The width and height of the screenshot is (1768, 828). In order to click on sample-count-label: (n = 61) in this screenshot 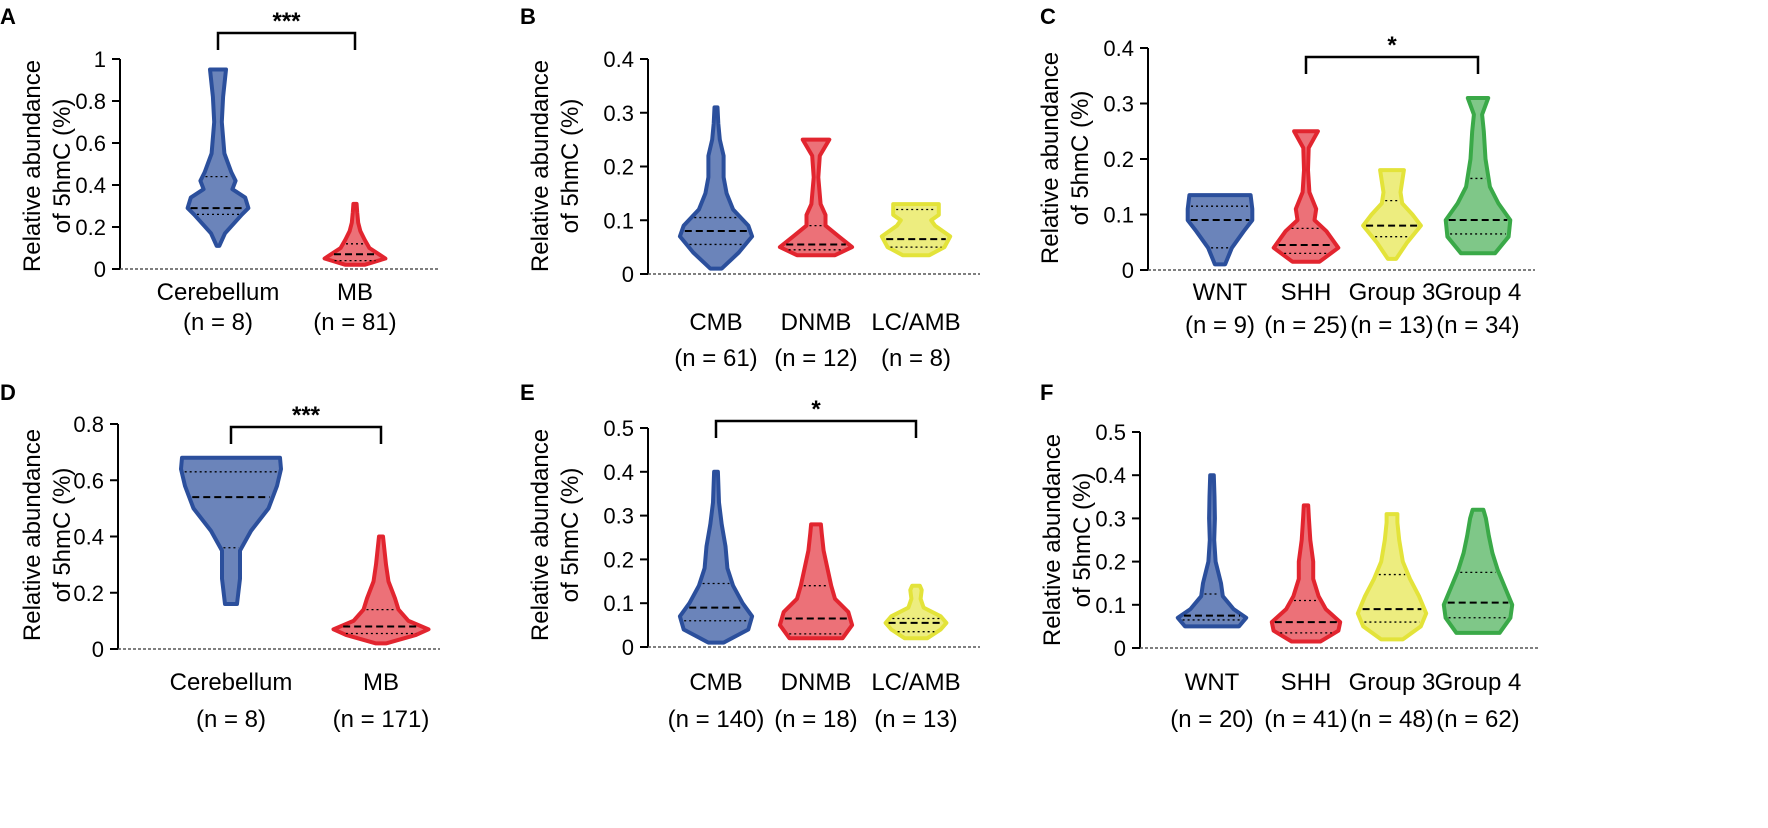, I will do `click(715, 358)`.